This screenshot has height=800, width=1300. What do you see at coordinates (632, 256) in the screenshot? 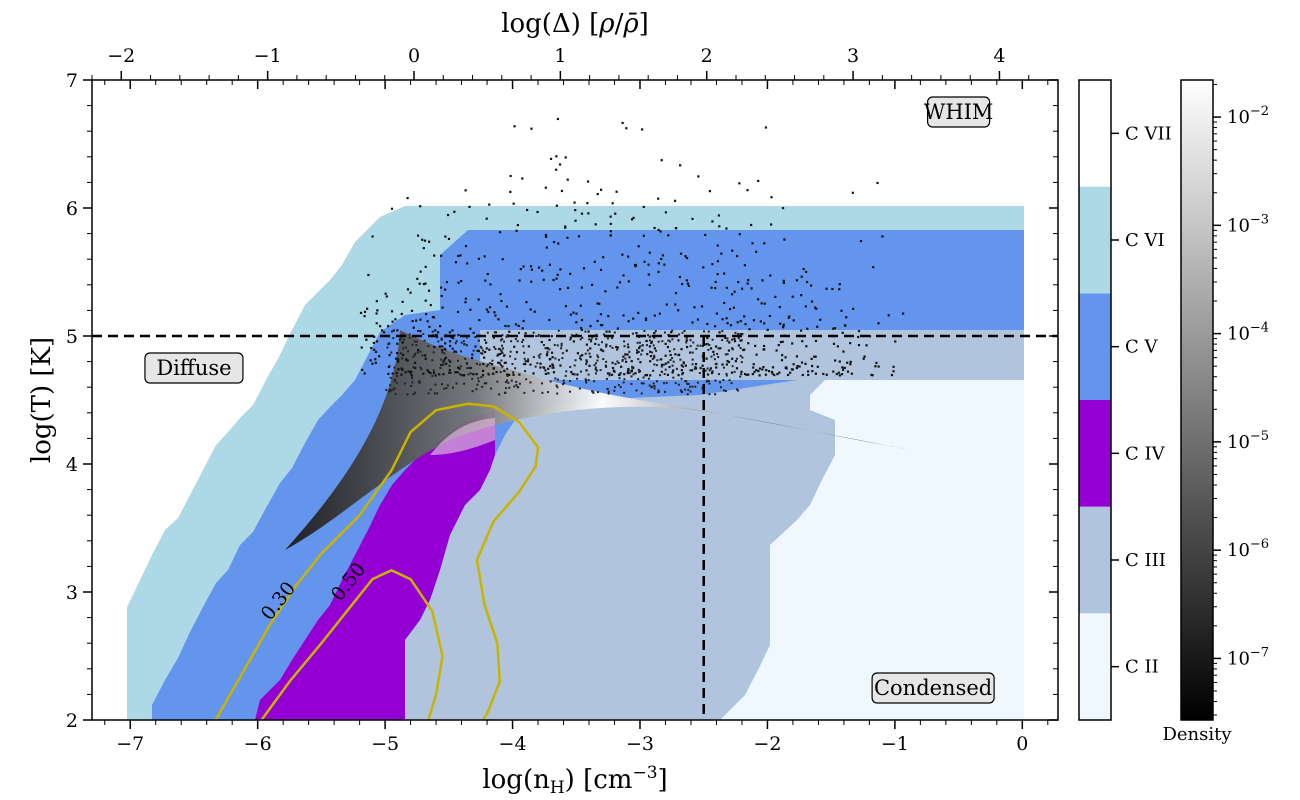
I see `high-temperature-scatter` at bounding box center [632, 256].